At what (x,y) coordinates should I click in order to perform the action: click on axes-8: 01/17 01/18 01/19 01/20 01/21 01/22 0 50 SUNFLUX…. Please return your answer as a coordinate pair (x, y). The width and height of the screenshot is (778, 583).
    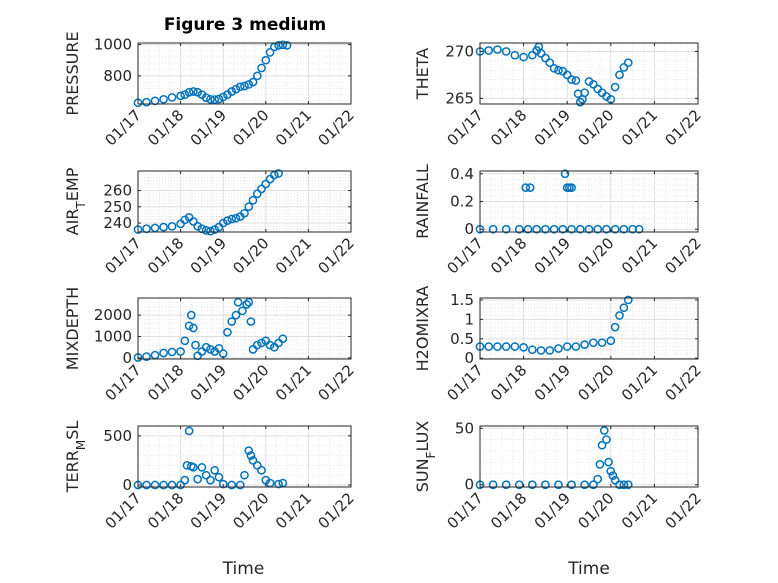
    Looking at the image, I should click on (559, 499).